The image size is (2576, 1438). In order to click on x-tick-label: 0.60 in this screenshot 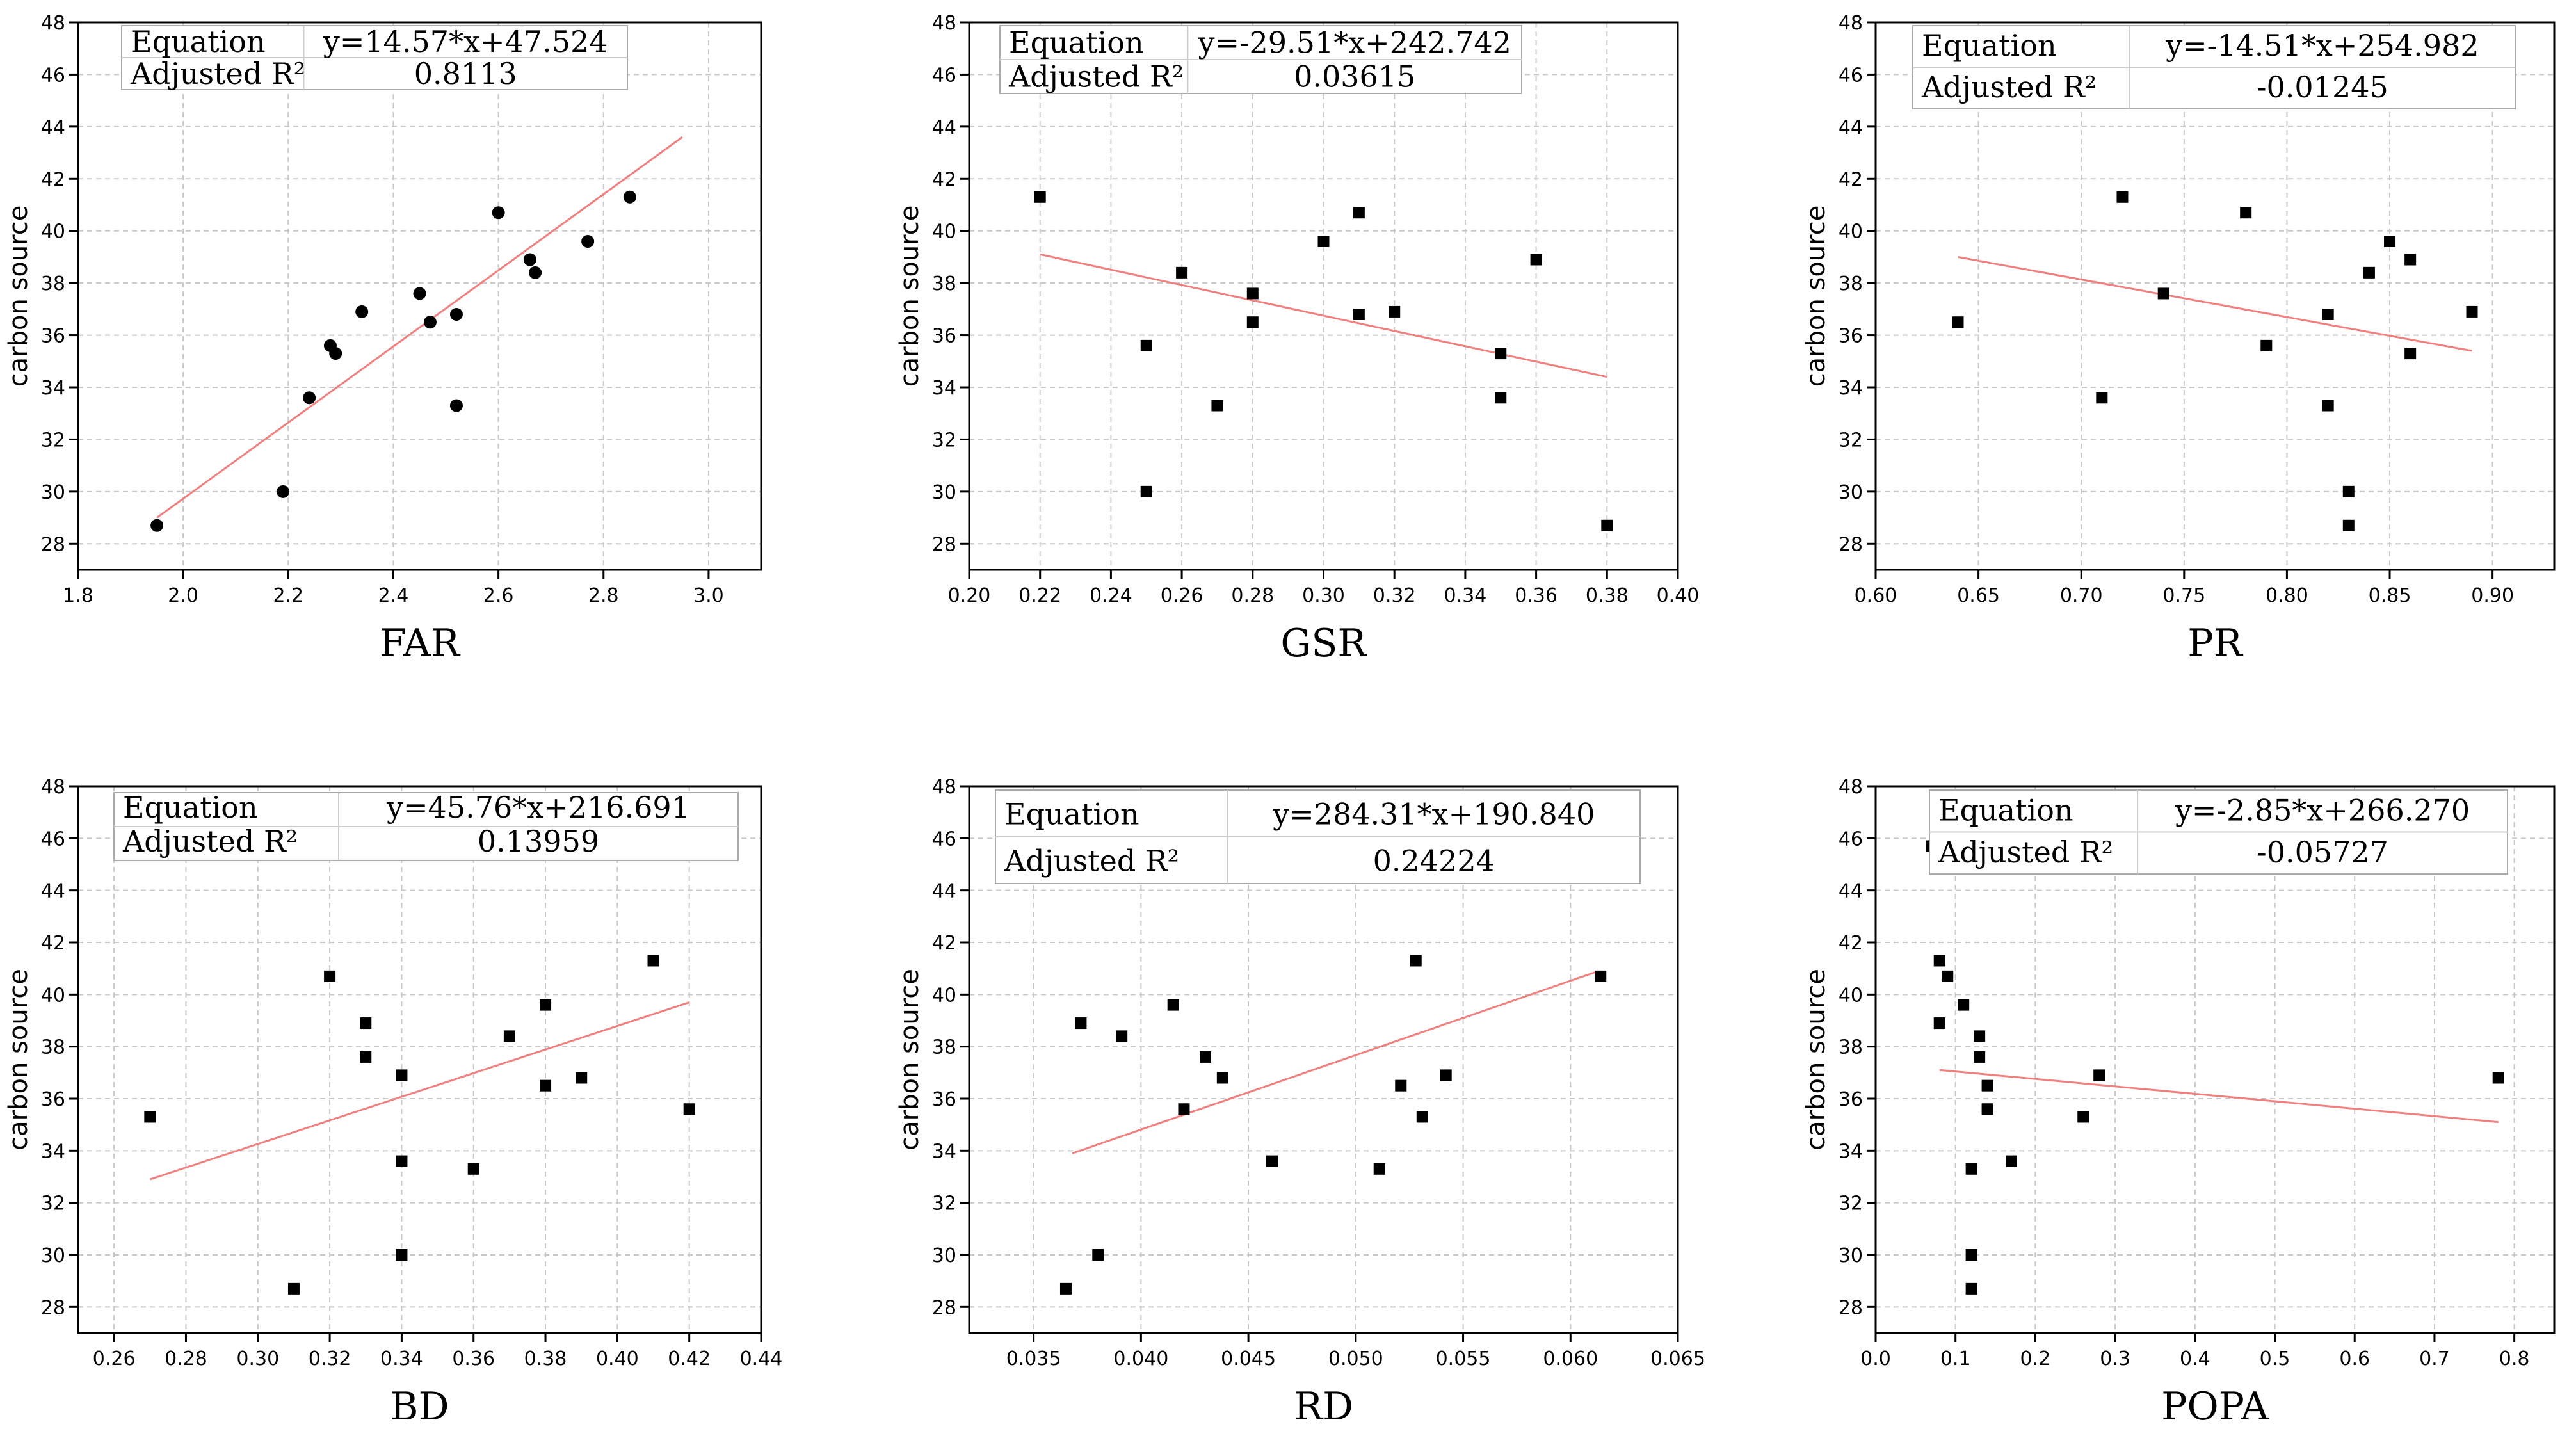, I will do `click(1876, 596)`.